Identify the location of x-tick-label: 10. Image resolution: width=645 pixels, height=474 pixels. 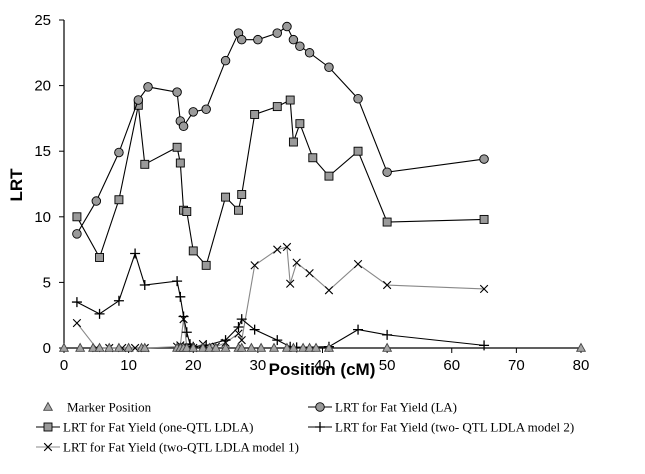
(128, 365).